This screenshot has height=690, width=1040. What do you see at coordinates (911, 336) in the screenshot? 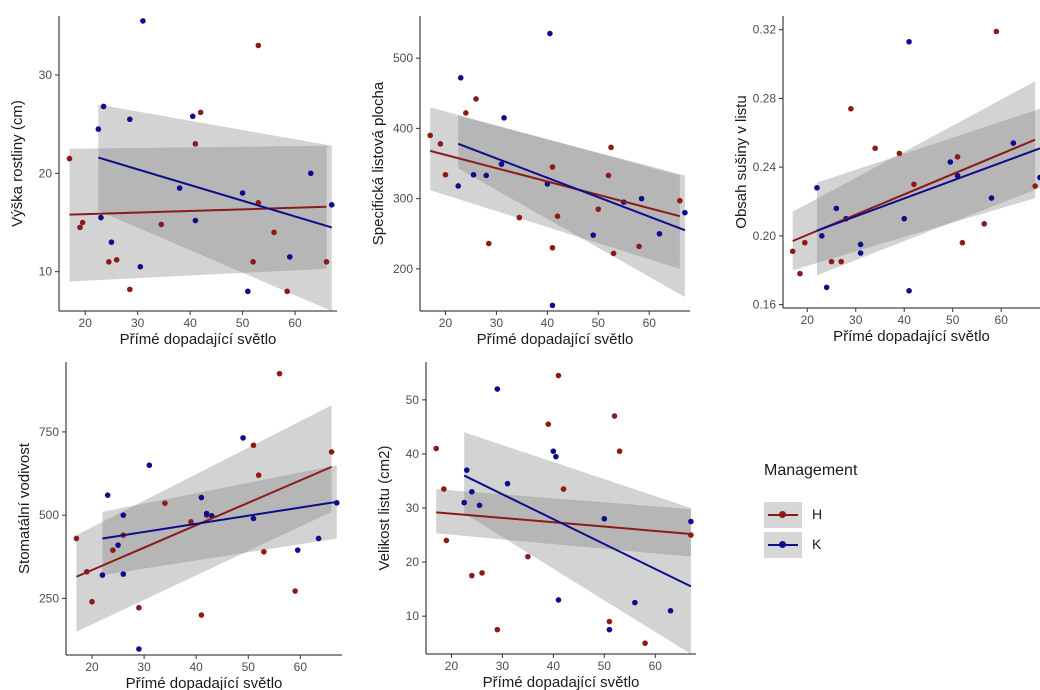
I see `x-axis-label: Přímé dopadající světlo` at bounding box center [911, 336].